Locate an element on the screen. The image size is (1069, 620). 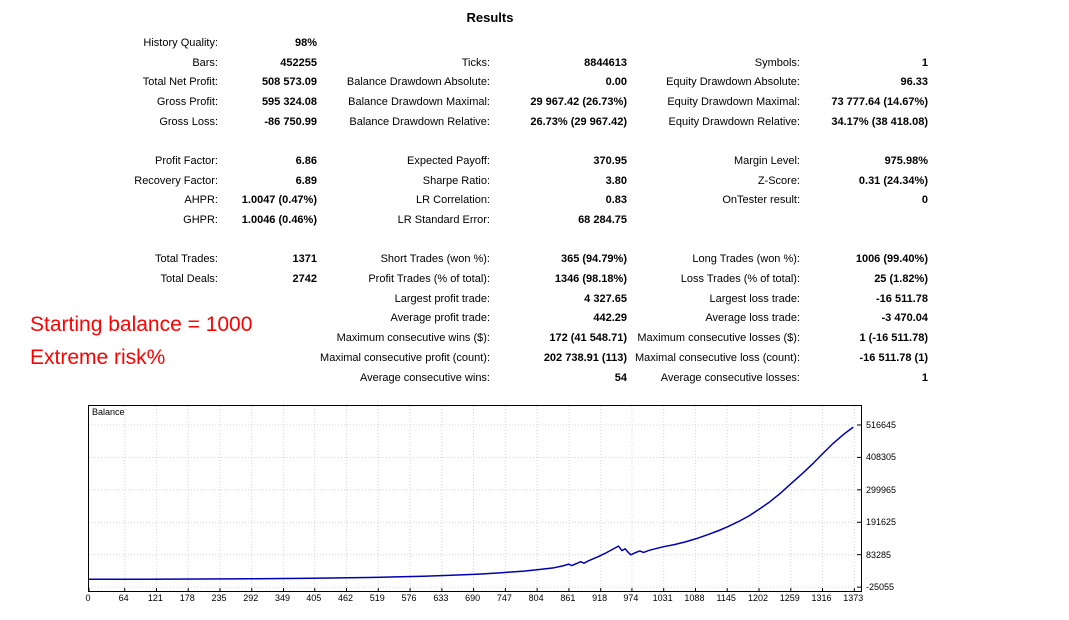
stat-label: Gross Loss: is located at coordinates (188, 121).